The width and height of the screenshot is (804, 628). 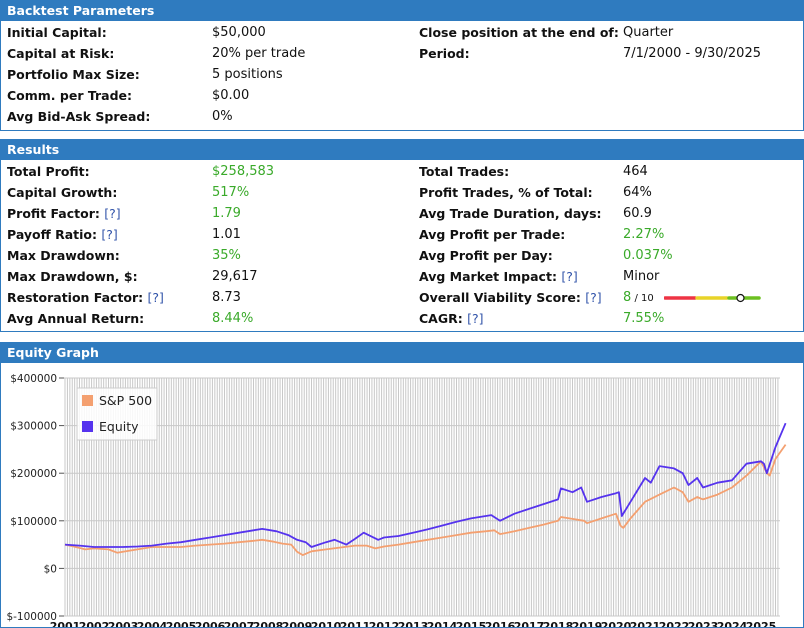 I want to click on y-tick-label: $100000, so click(x=33, y=522).